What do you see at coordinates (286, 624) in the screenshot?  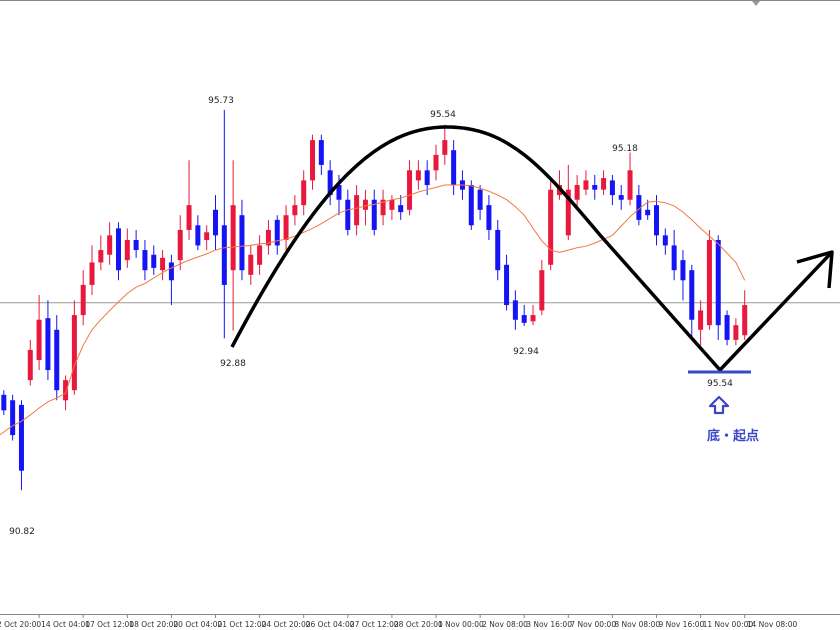 I see `x-tick-label: 24 Oct 20:00` at bounding box center [286, 624].